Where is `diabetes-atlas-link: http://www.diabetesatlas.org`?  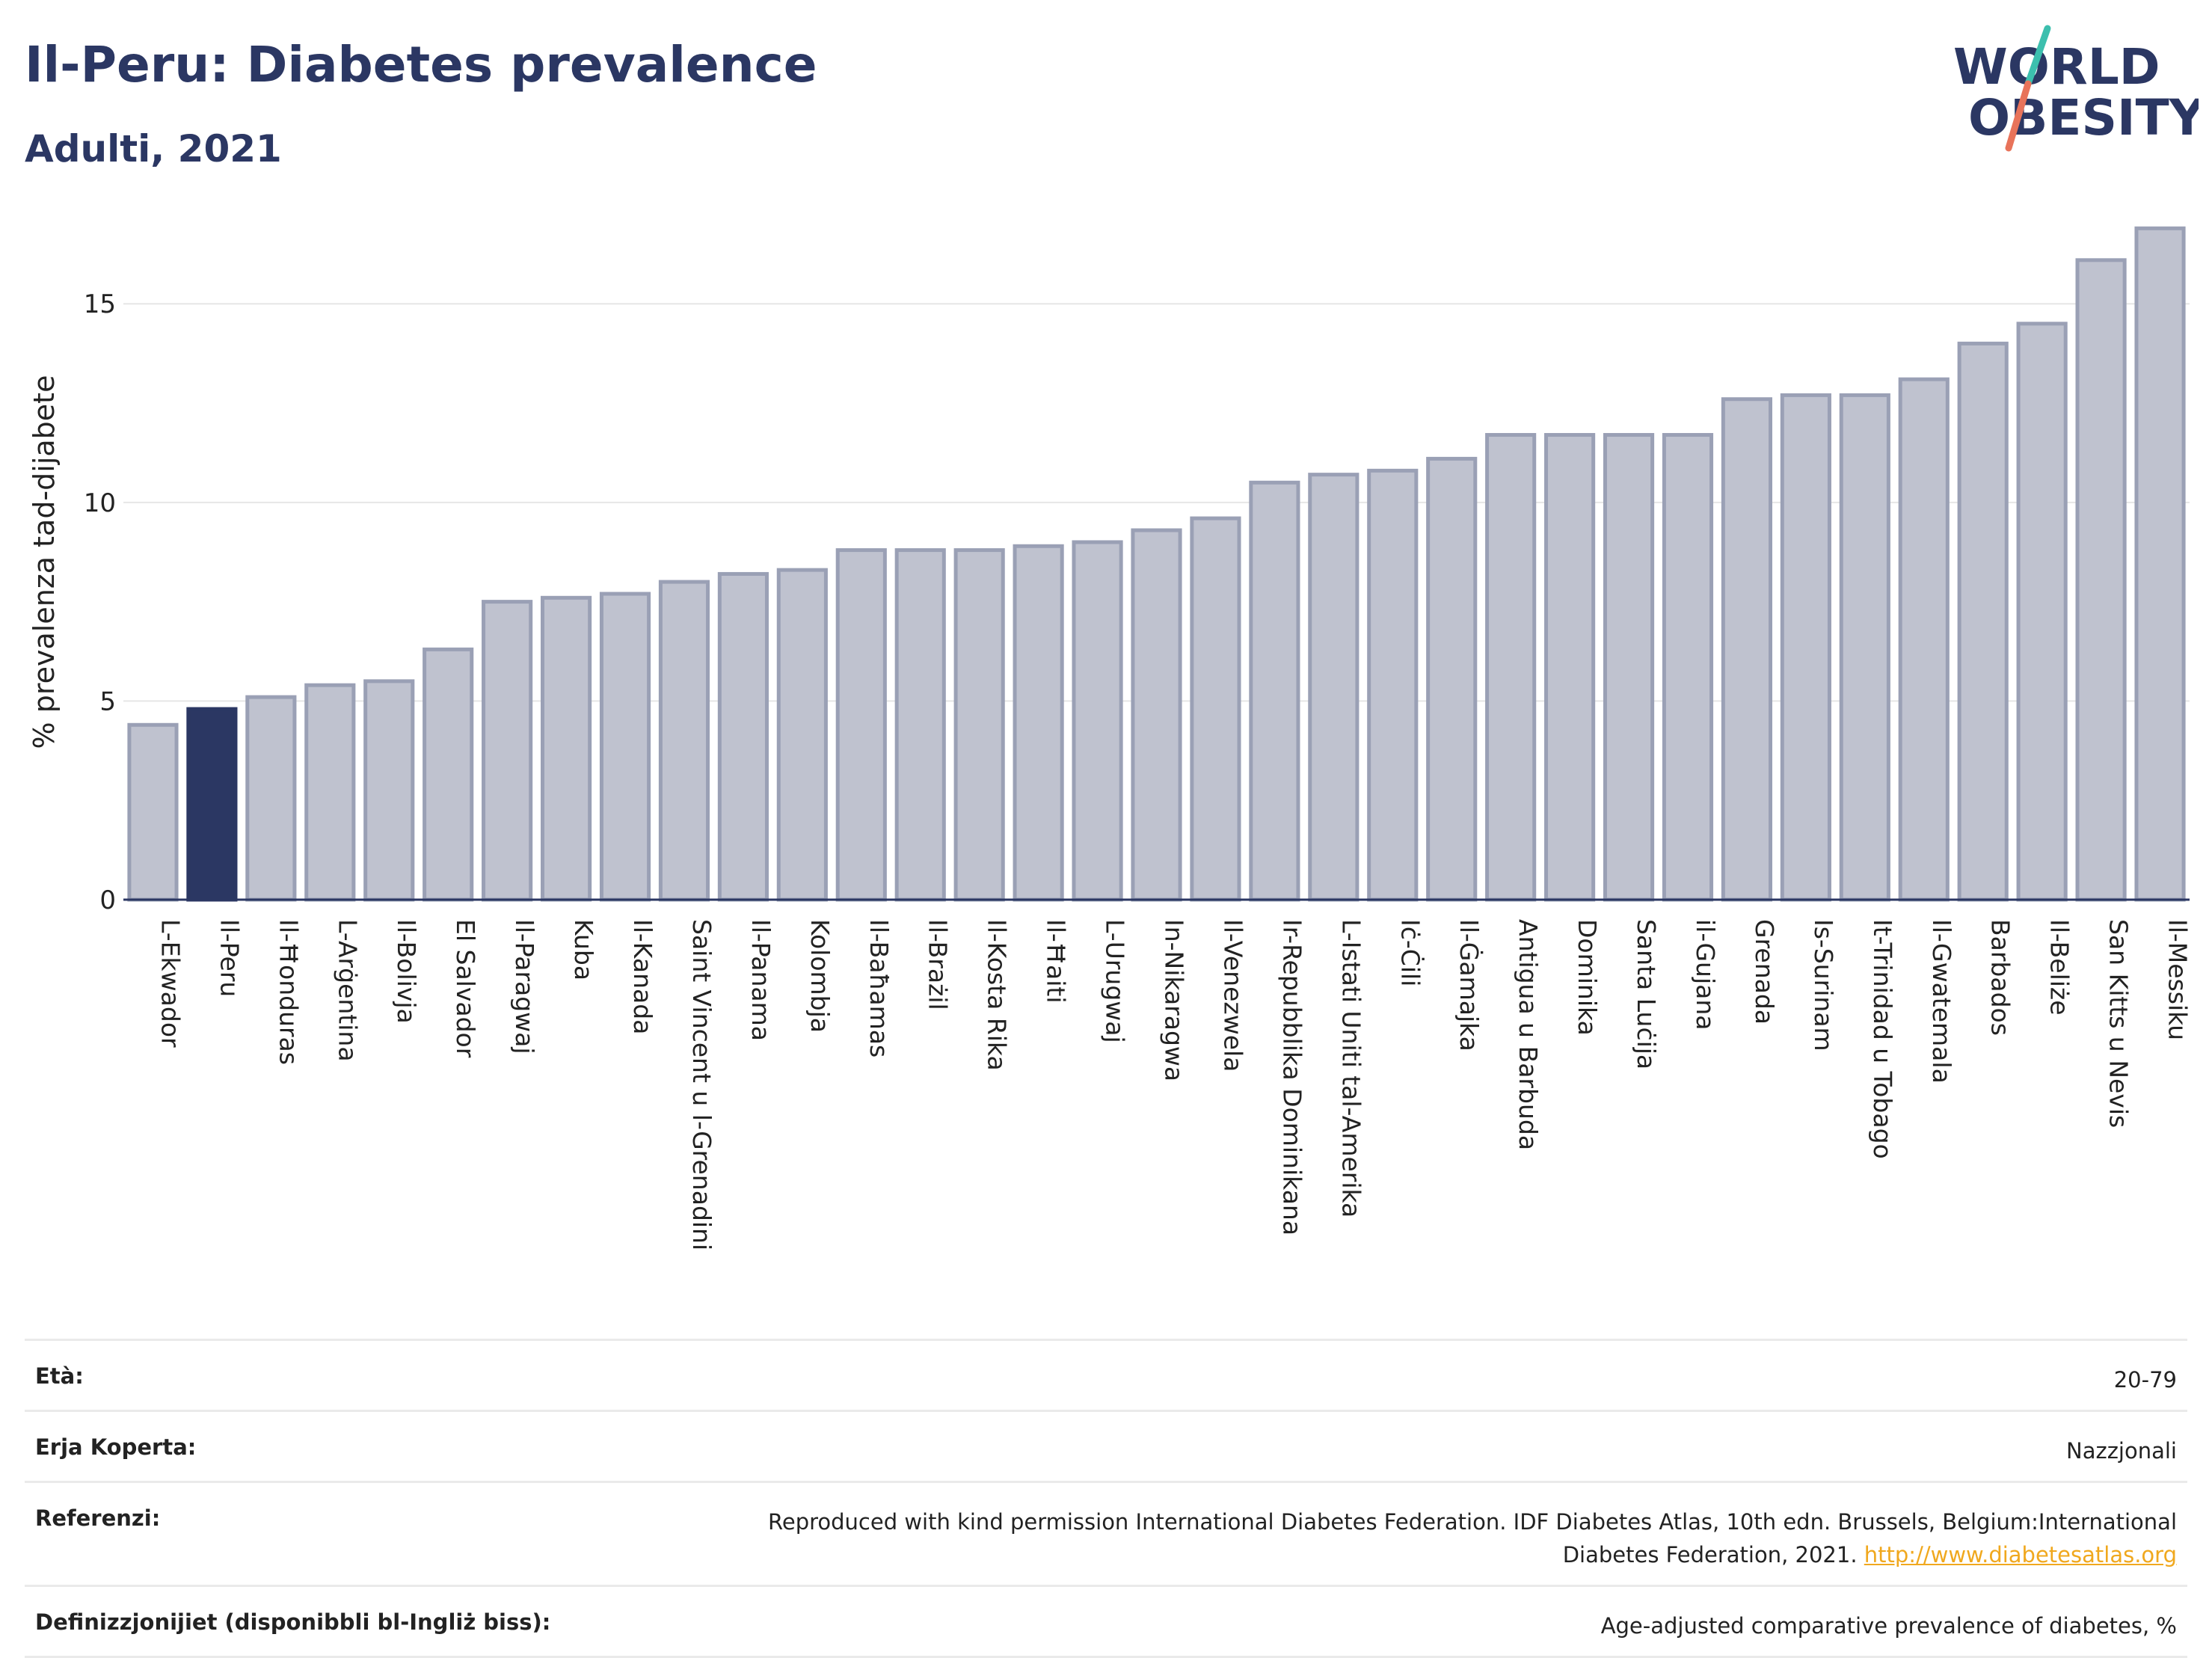
diabetes-atlas-link: http://www.diabetesatlas.org is located at coordinates (2020, 1555).